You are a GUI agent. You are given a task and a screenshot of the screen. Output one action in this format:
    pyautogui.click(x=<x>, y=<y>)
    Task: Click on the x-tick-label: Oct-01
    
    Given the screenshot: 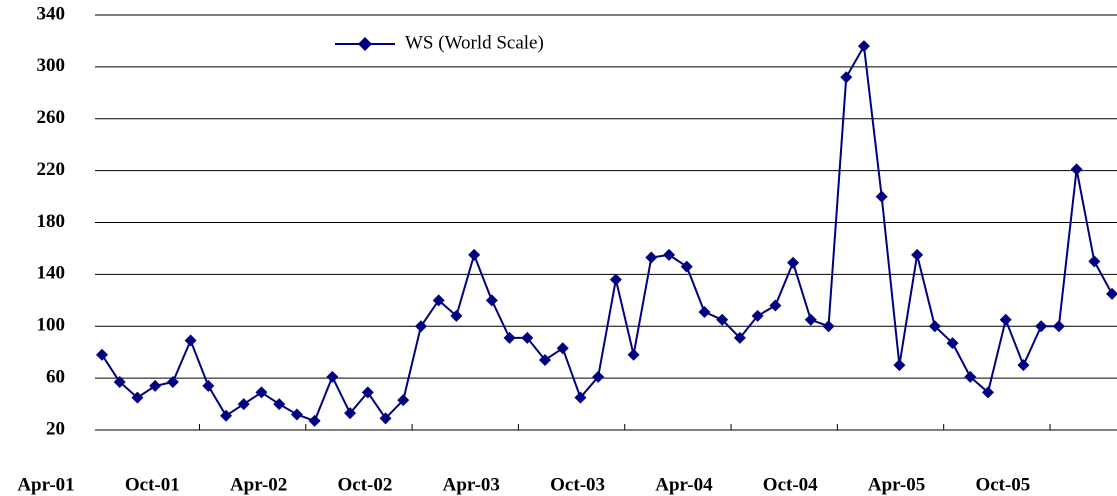 What is the action you would take?
    pyautogui.click(x=152, y=484)
    